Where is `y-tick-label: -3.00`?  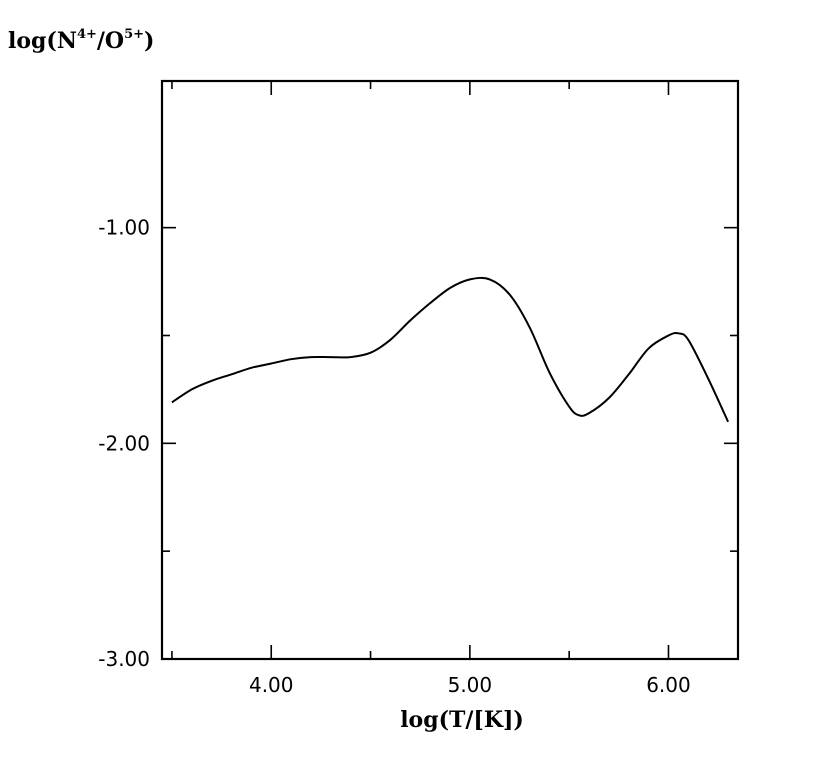
y-tick-label: -3.00 is located at coordinates (124, 659).